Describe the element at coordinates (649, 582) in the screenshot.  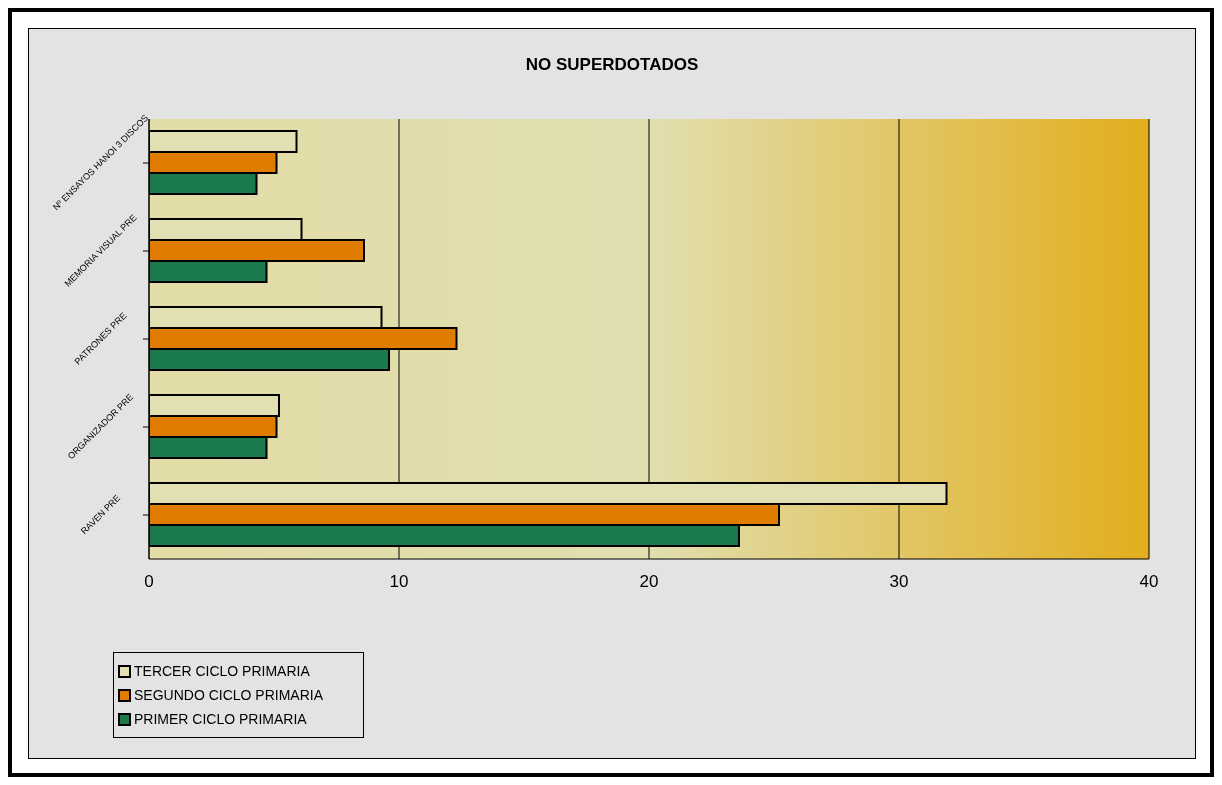
I see `x-tick-label: 20` at that location.